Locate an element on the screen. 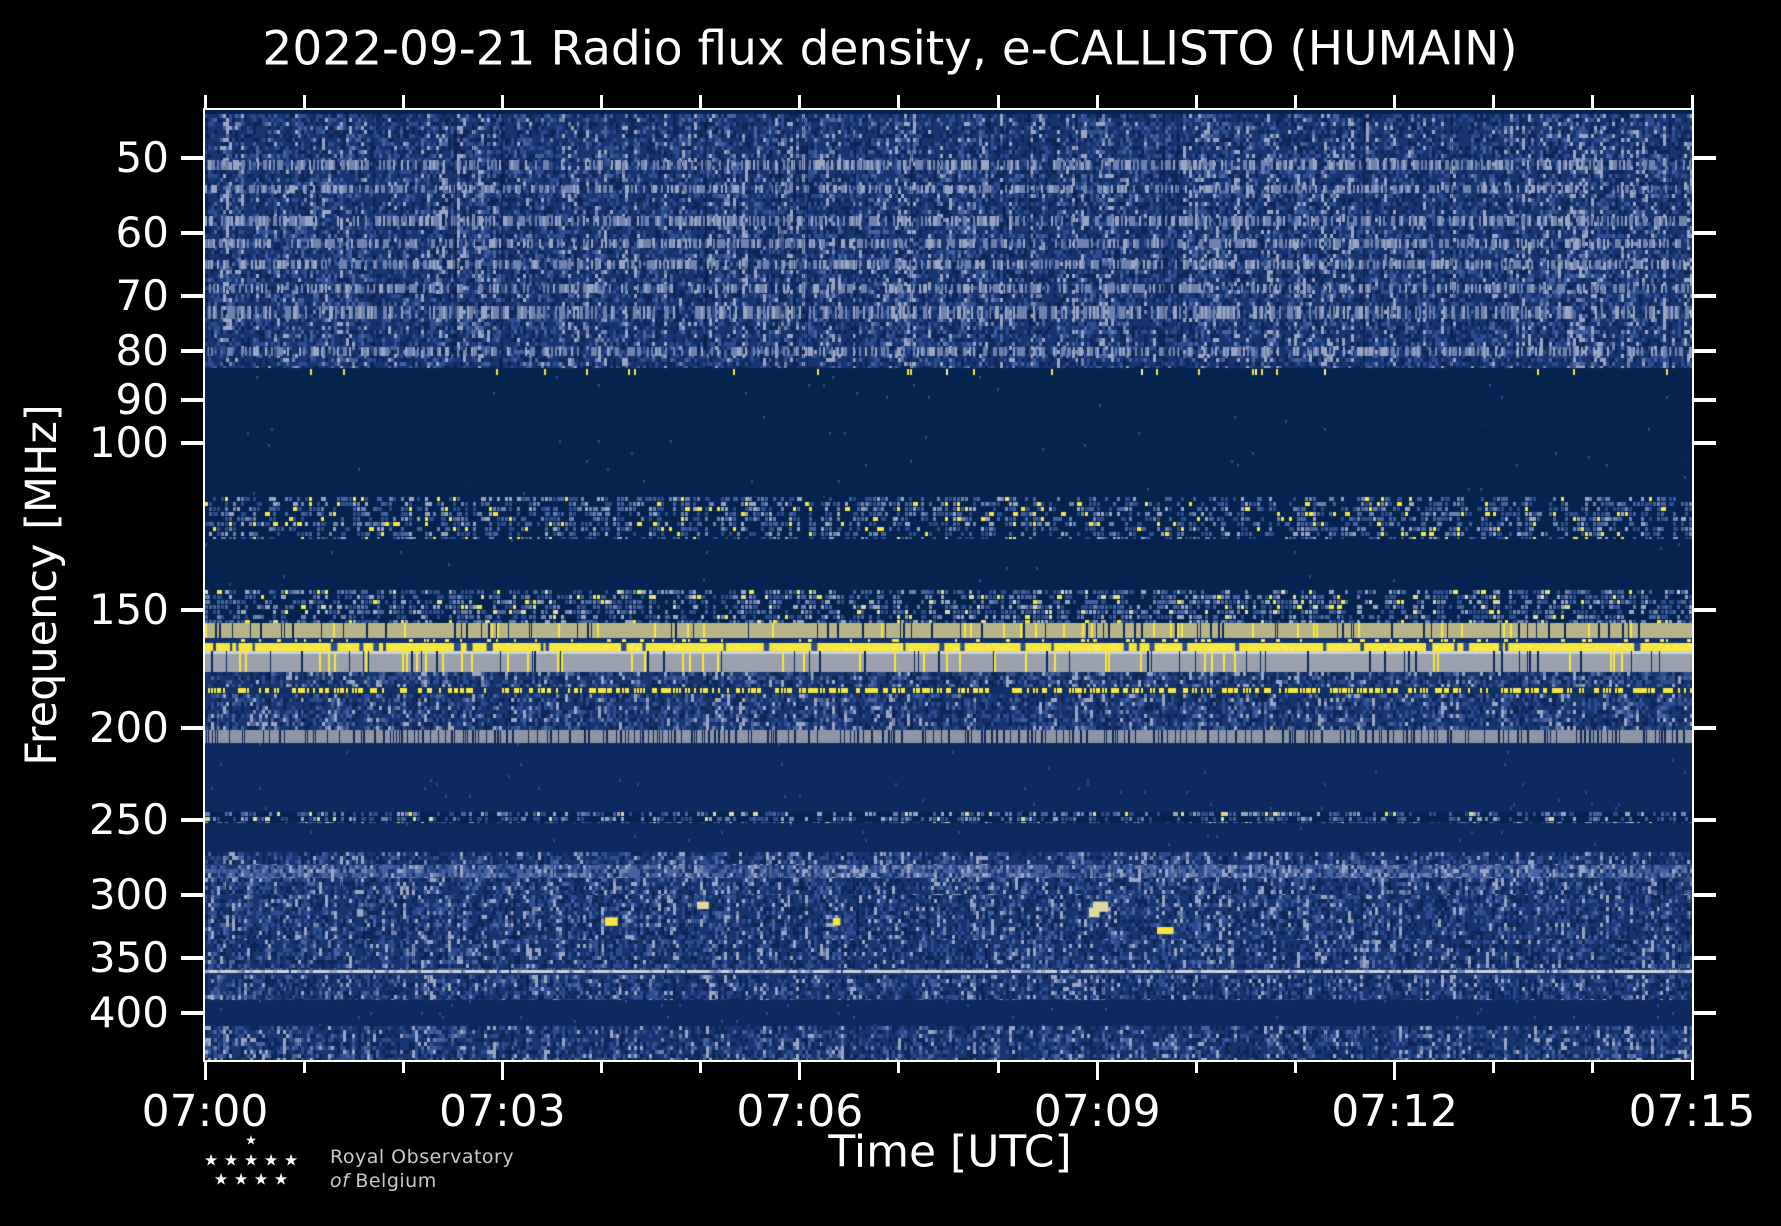 The image size is (1781, 1226). y-tick-label: 200 is located at coordinates (128, 728).